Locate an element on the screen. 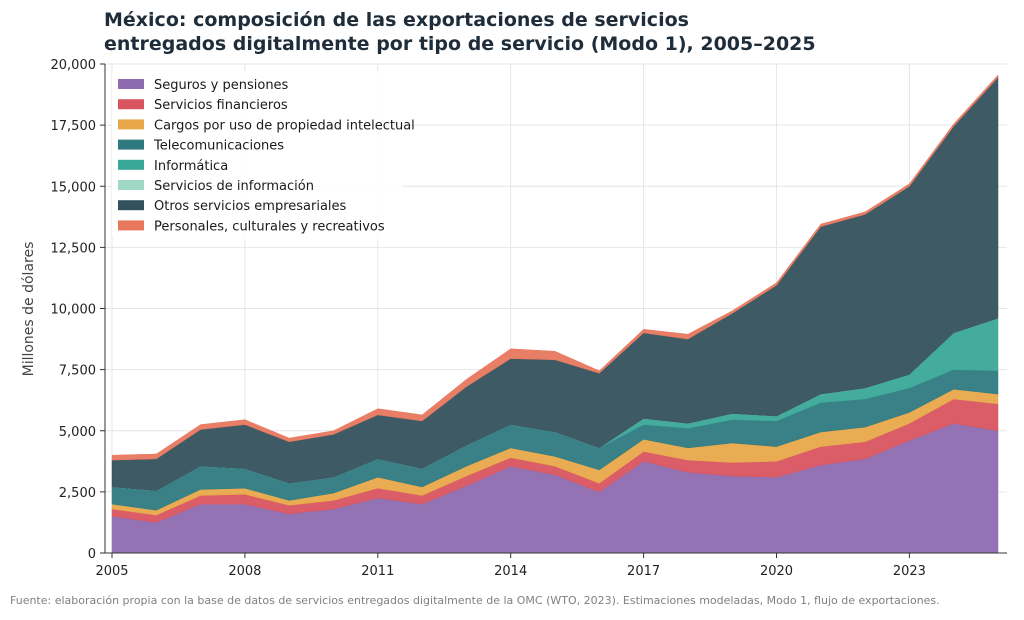 The image size is (1024, 620). legend-label-2: Cargos por uso de propiedad intelectual is located at coordinates (284, 125).